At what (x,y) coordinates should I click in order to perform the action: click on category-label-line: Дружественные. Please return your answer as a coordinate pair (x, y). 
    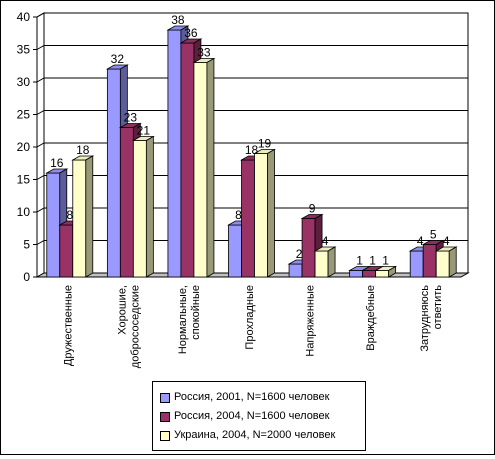
    Looking at the image, I should click on (68, 325).